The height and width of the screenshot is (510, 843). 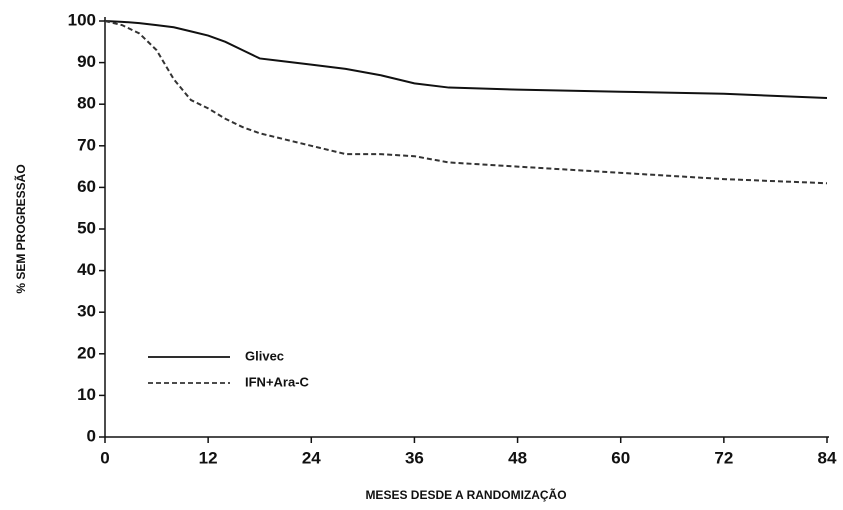 I want to click on x-tick-label: 12, so click(x=208, y=457).